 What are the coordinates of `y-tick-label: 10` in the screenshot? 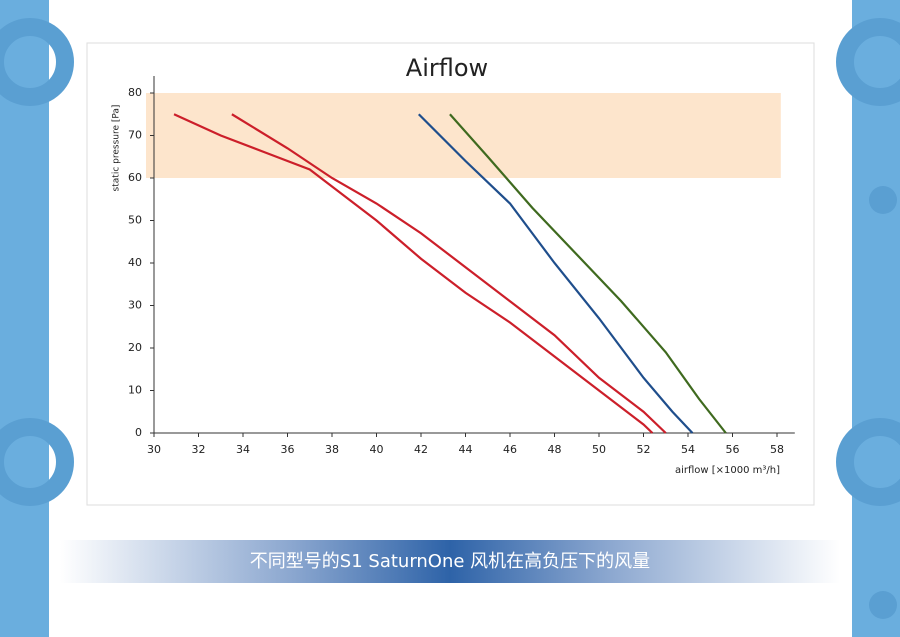 It's located at (135, 390).